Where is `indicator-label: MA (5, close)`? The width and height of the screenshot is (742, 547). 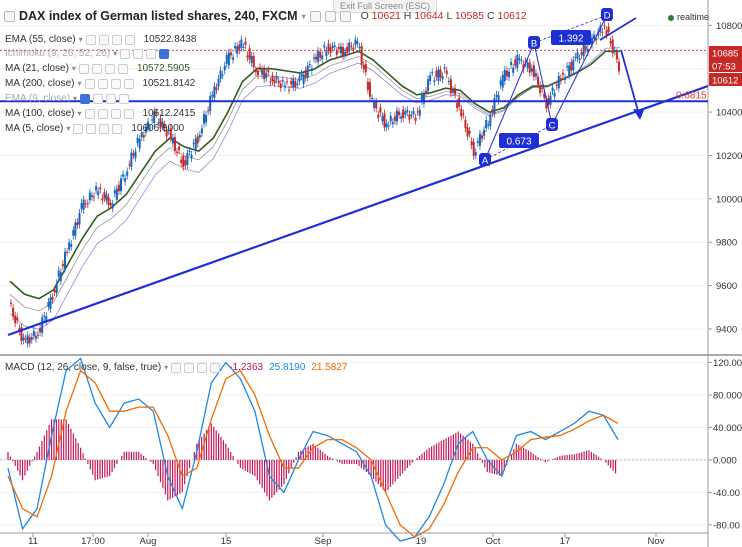 indicator-label: MA (5, close) is located at coordinates (34, 128).